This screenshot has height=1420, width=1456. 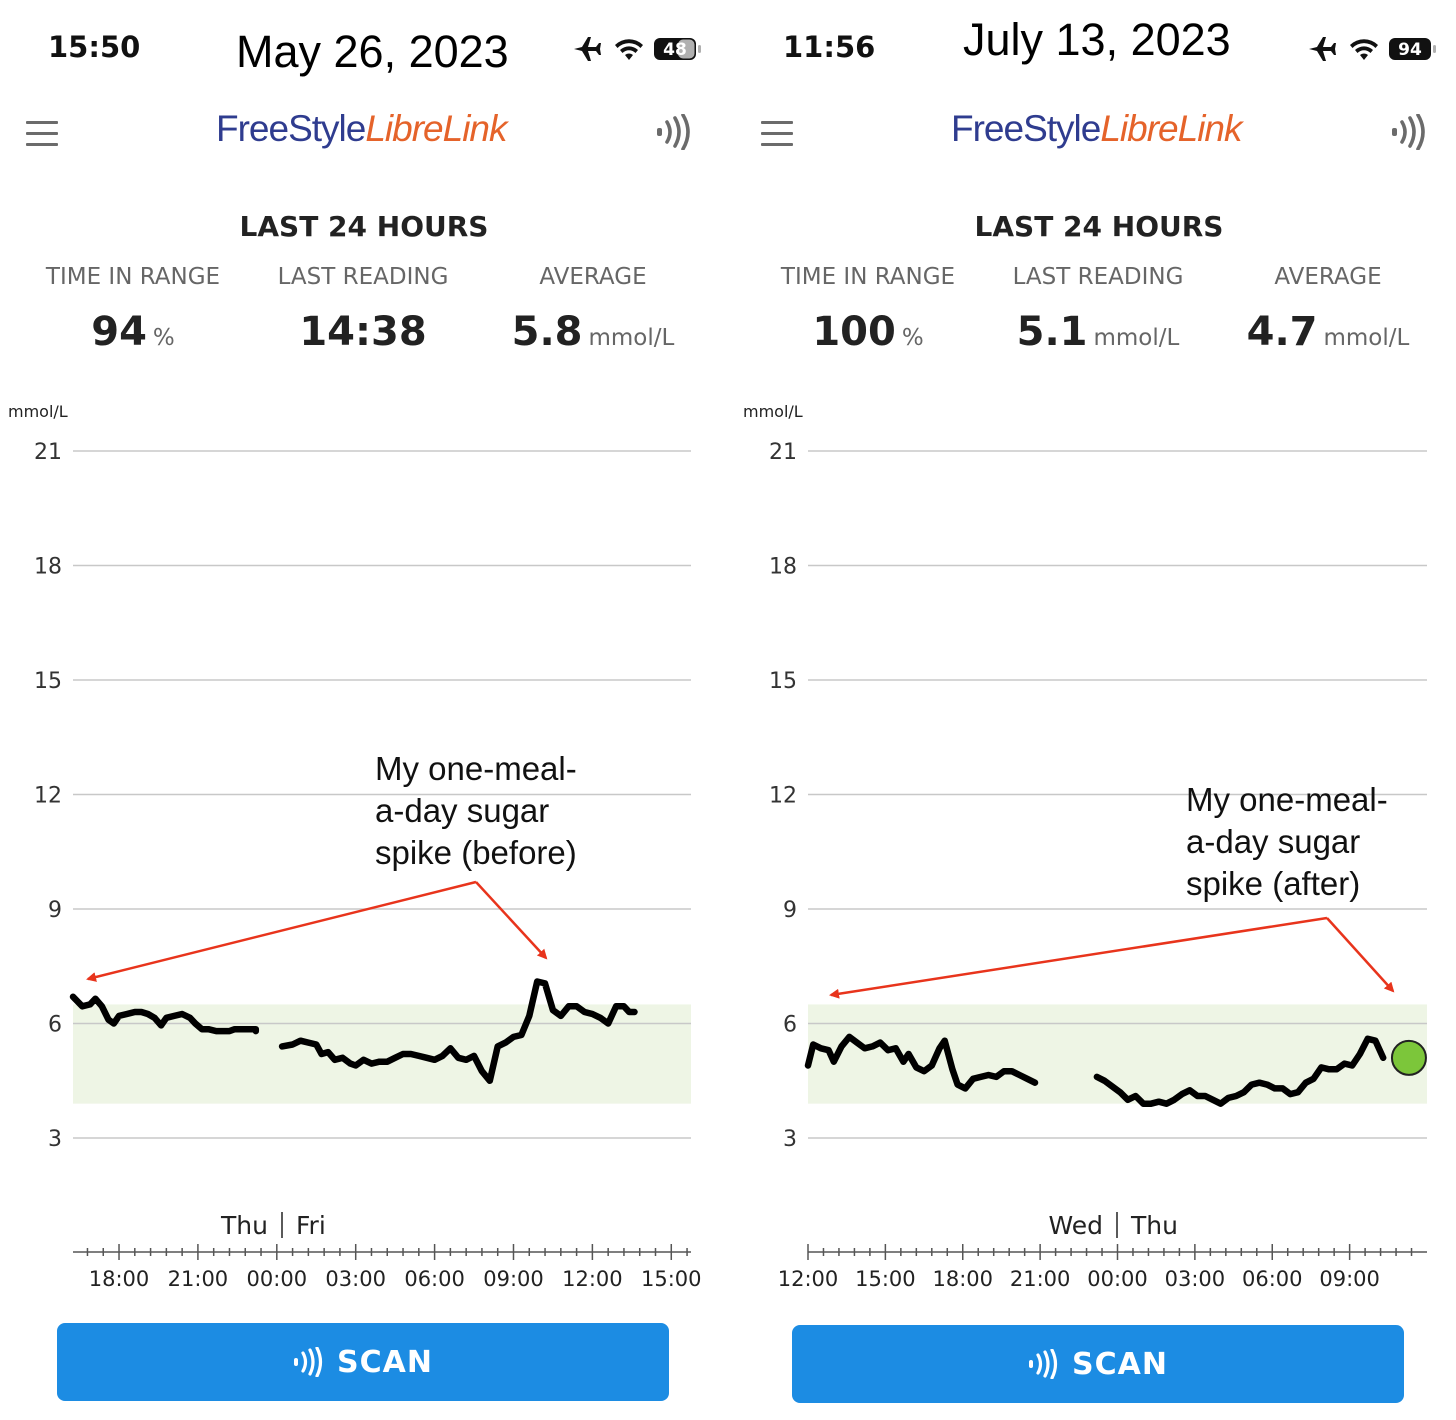 What do you see at coordinates (363, 332) in the screenshot?
I see `last-reading-value: 14:38` at bounding box center [363, 332].